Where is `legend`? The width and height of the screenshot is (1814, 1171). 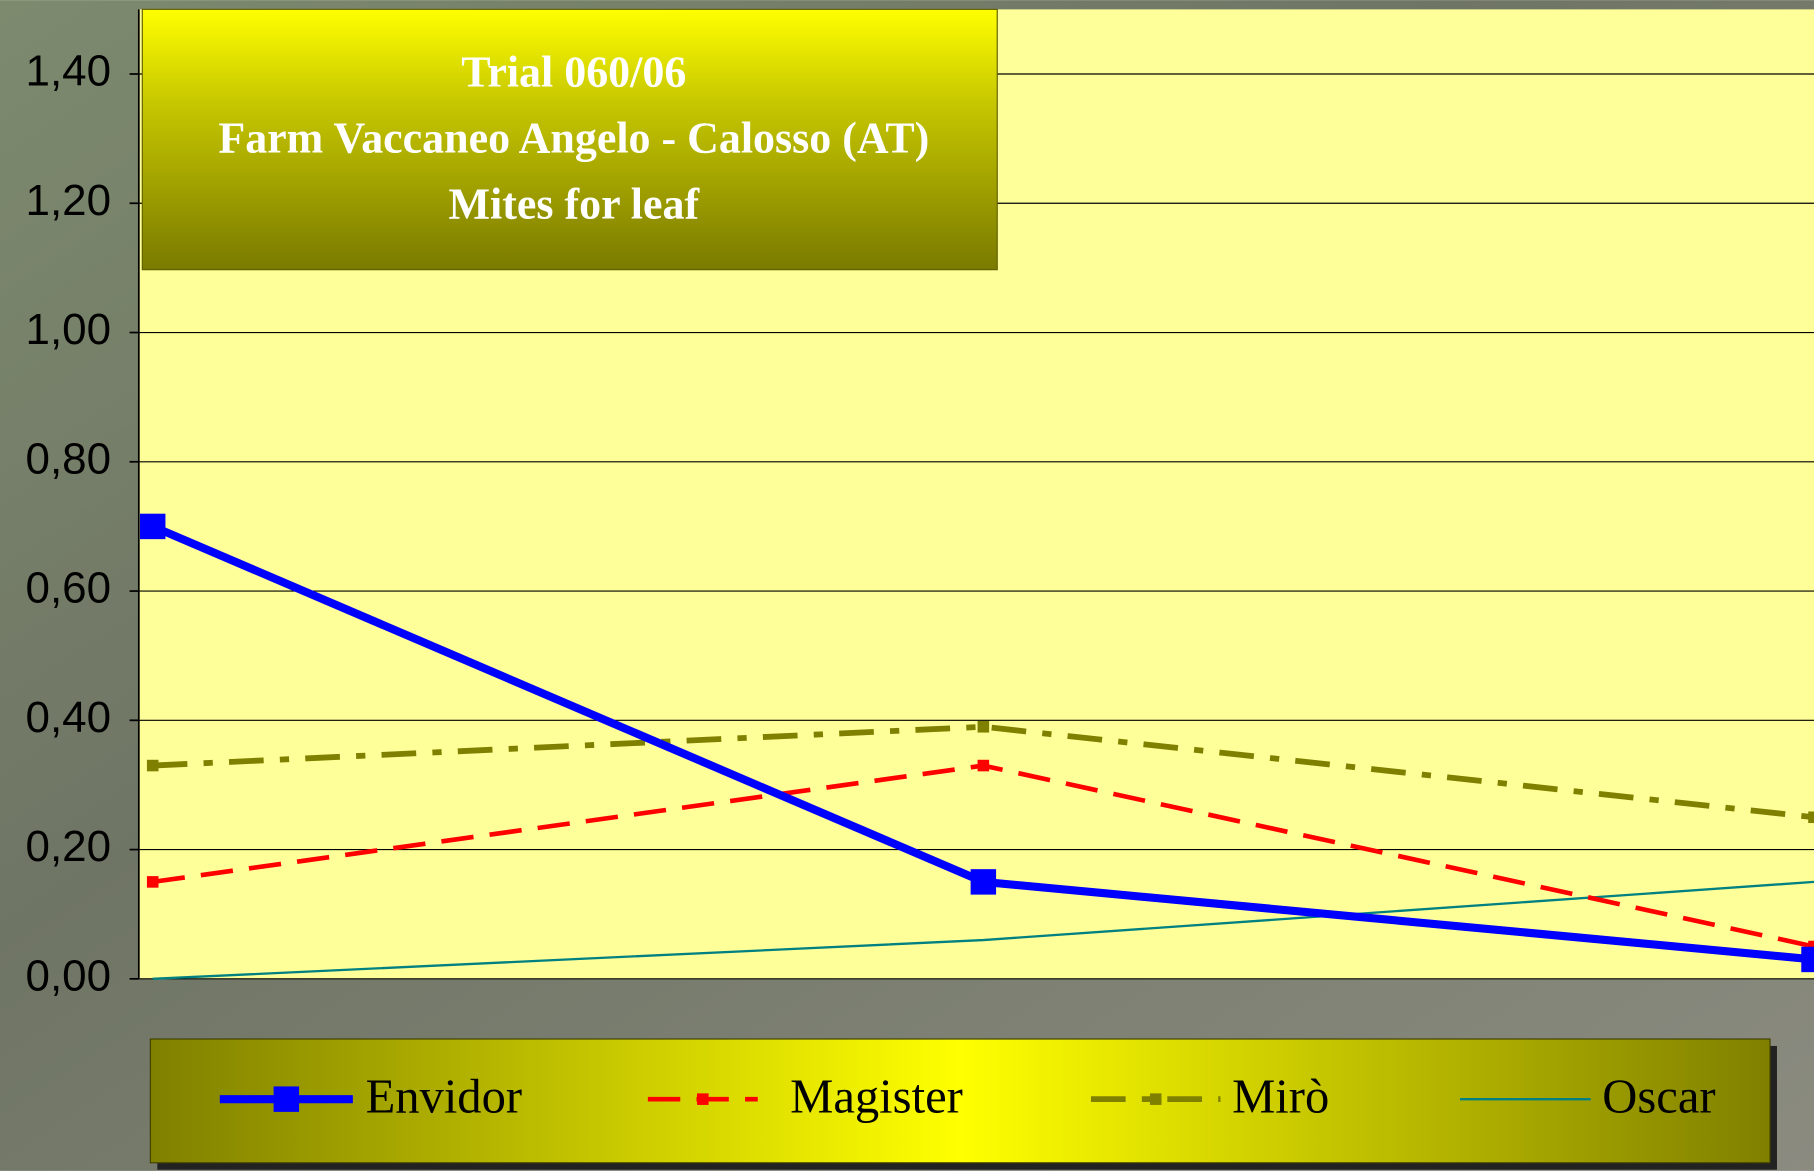
legend is located at coordinates (960, 1101).